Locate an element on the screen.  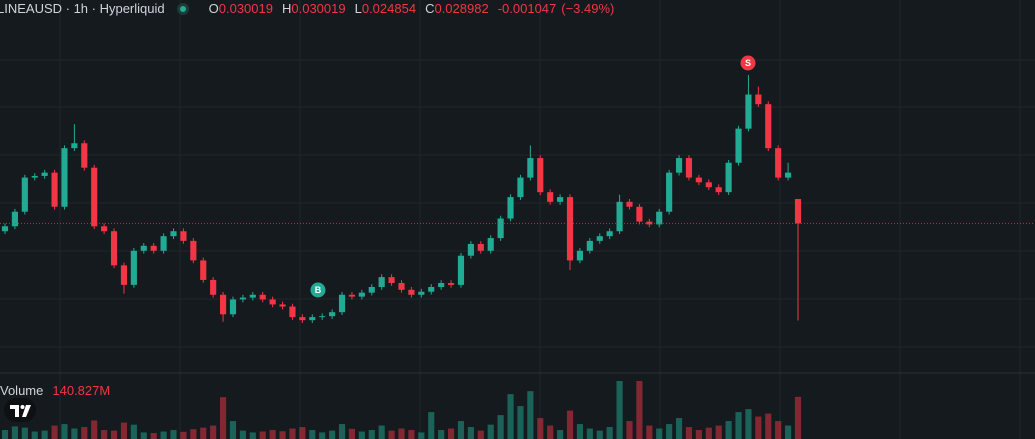
high-label: H is located at coordinates (286, 8).